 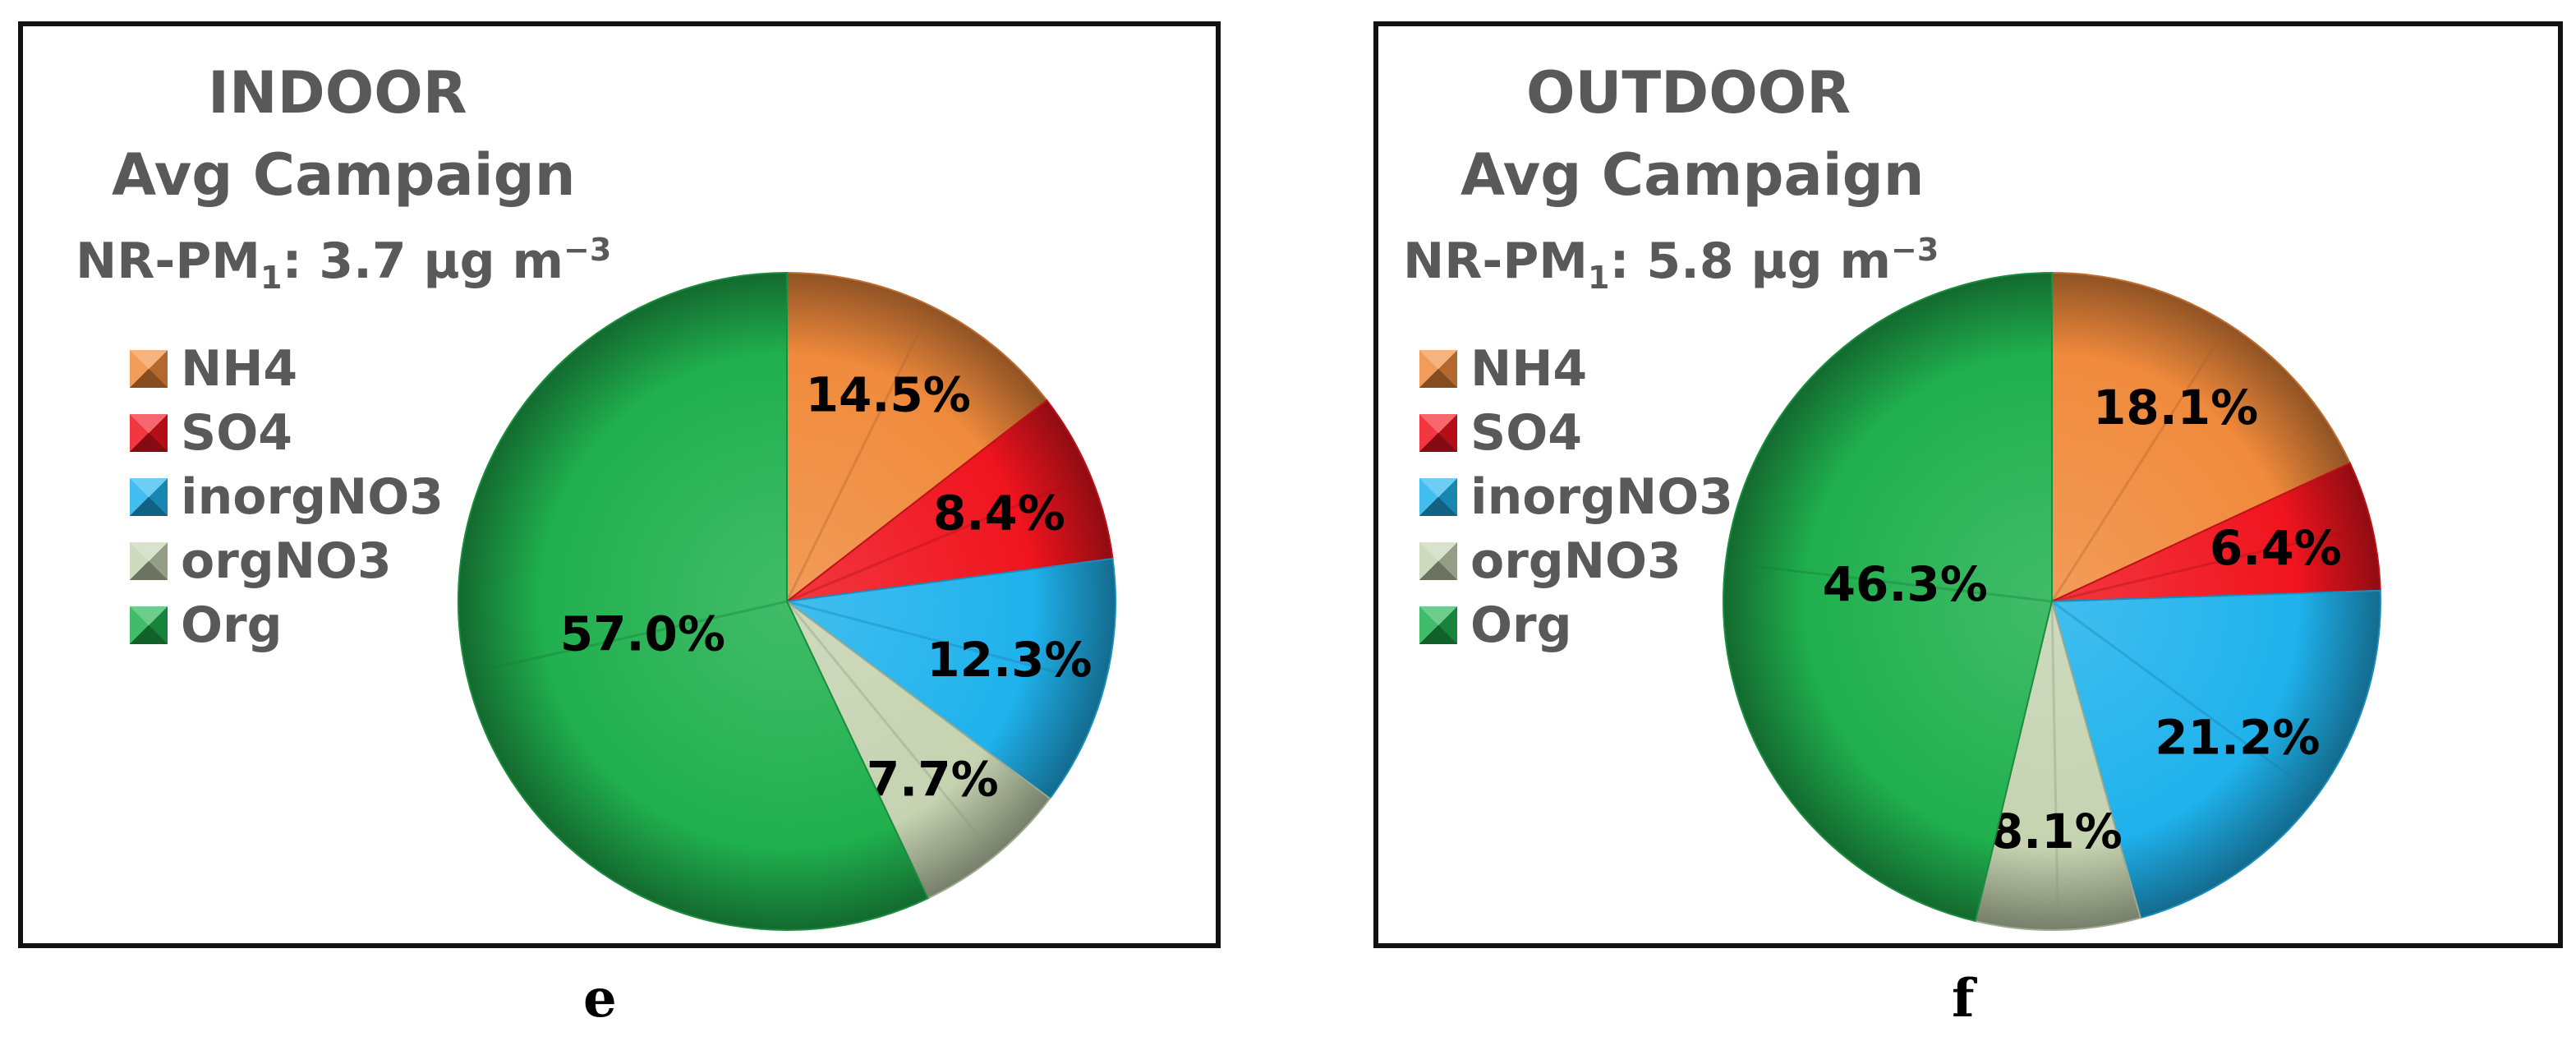 I want to click on pie-data-label-so4: 8.4%, so click(x=999, y=513).